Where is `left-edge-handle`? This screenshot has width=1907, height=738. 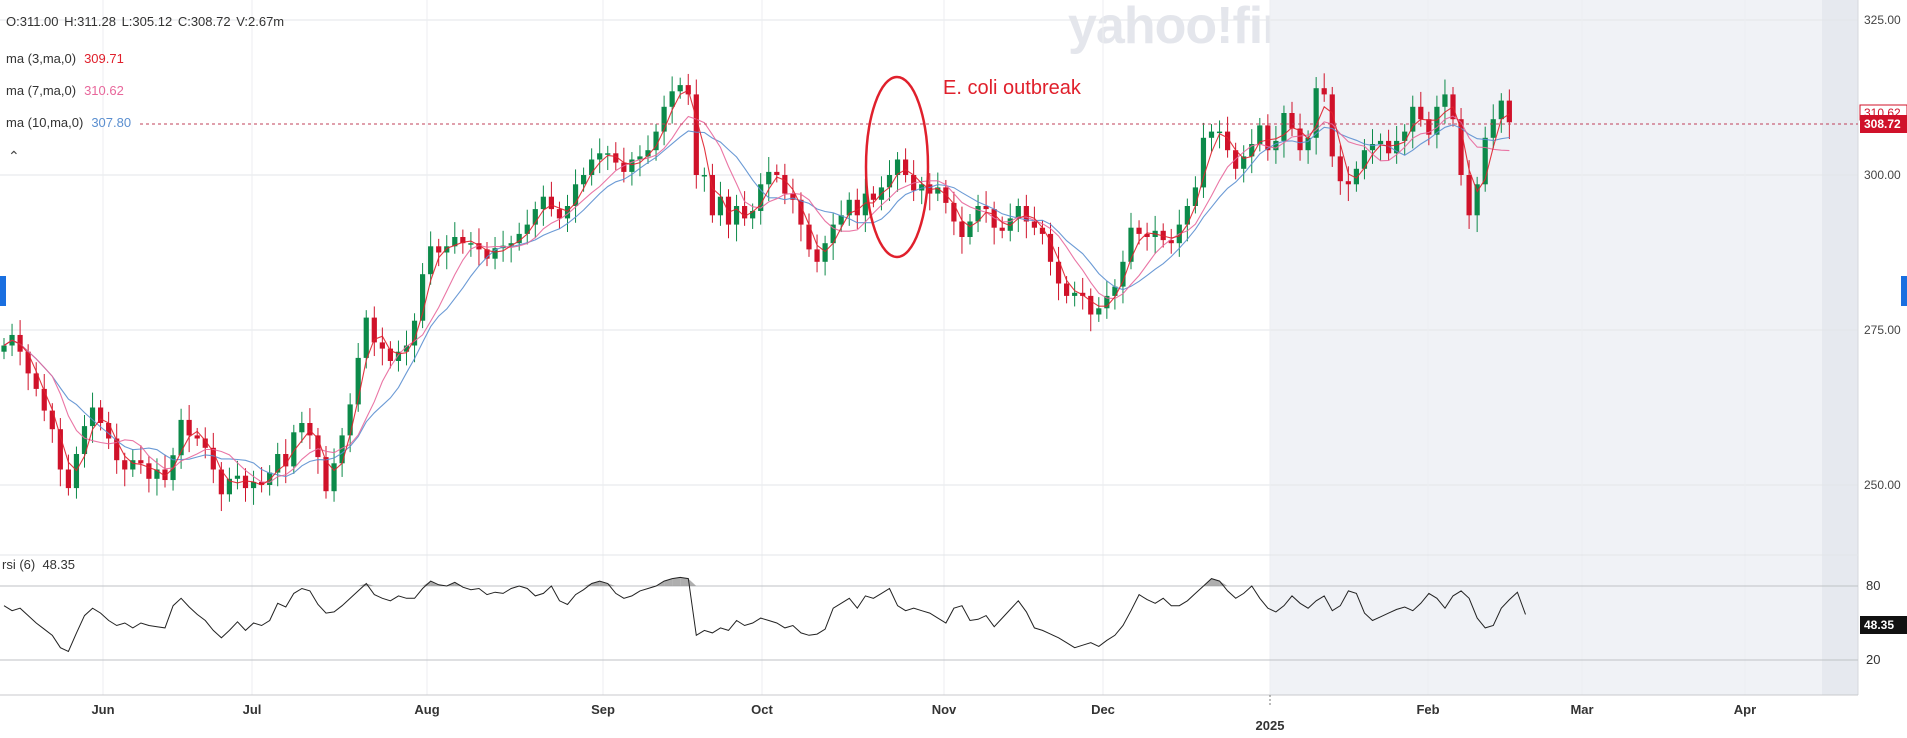
left-edge-handle is located at coordinates (3, 291).